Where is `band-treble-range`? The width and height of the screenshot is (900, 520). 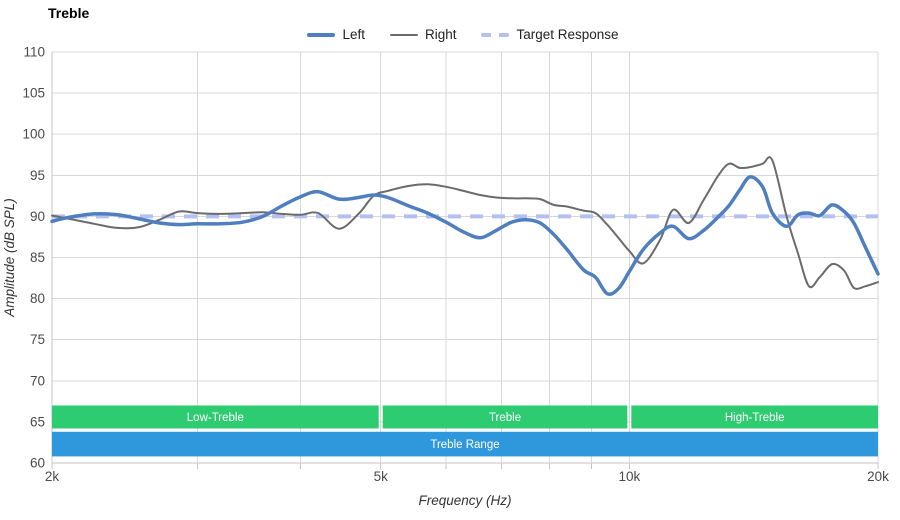
band-treble-range is located at coordinates (465, 444).